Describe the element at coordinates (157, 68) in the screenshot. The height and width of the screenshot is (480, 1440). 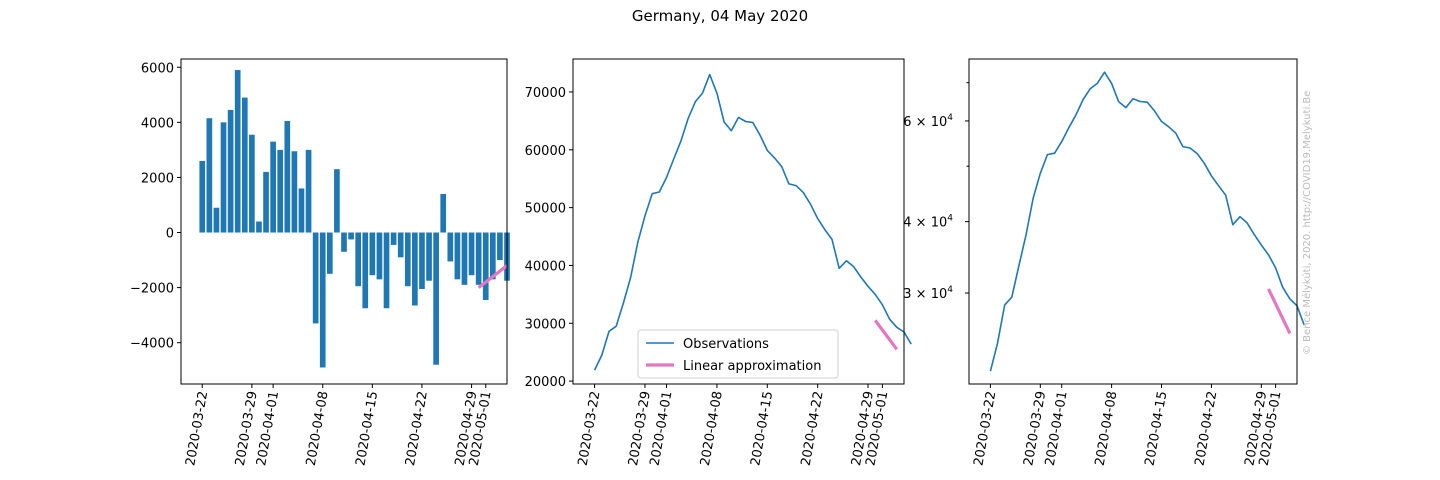
I see `y-tick-label: 6000` at that location.